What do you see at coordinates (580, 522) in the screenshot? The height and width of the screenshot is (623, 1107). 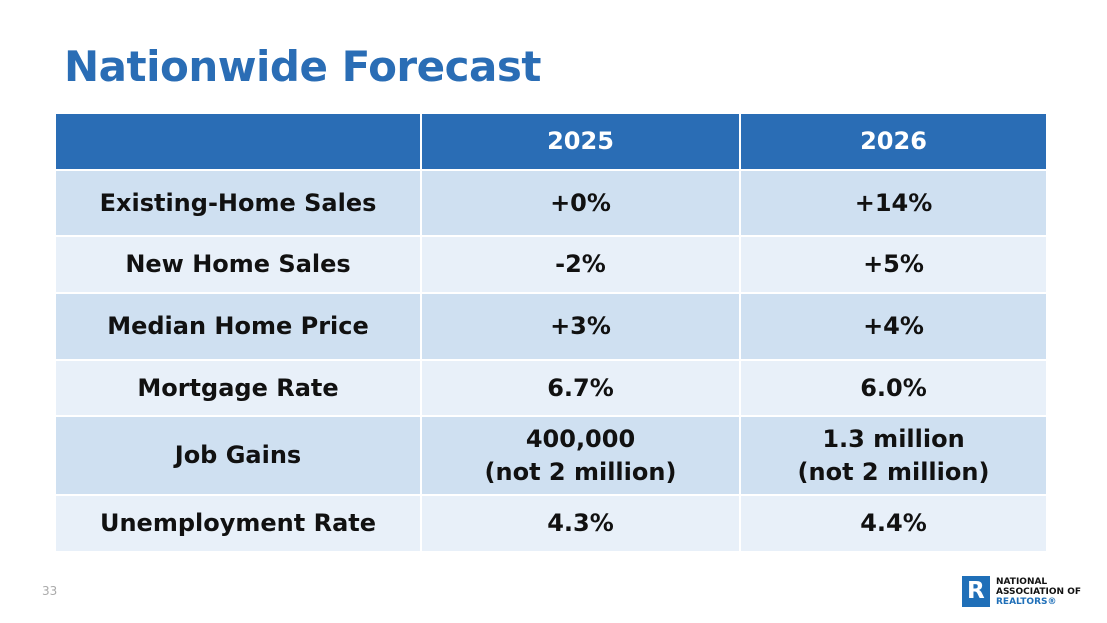 I see `value-2025: 4.3%` at bounding box center [580, 522].